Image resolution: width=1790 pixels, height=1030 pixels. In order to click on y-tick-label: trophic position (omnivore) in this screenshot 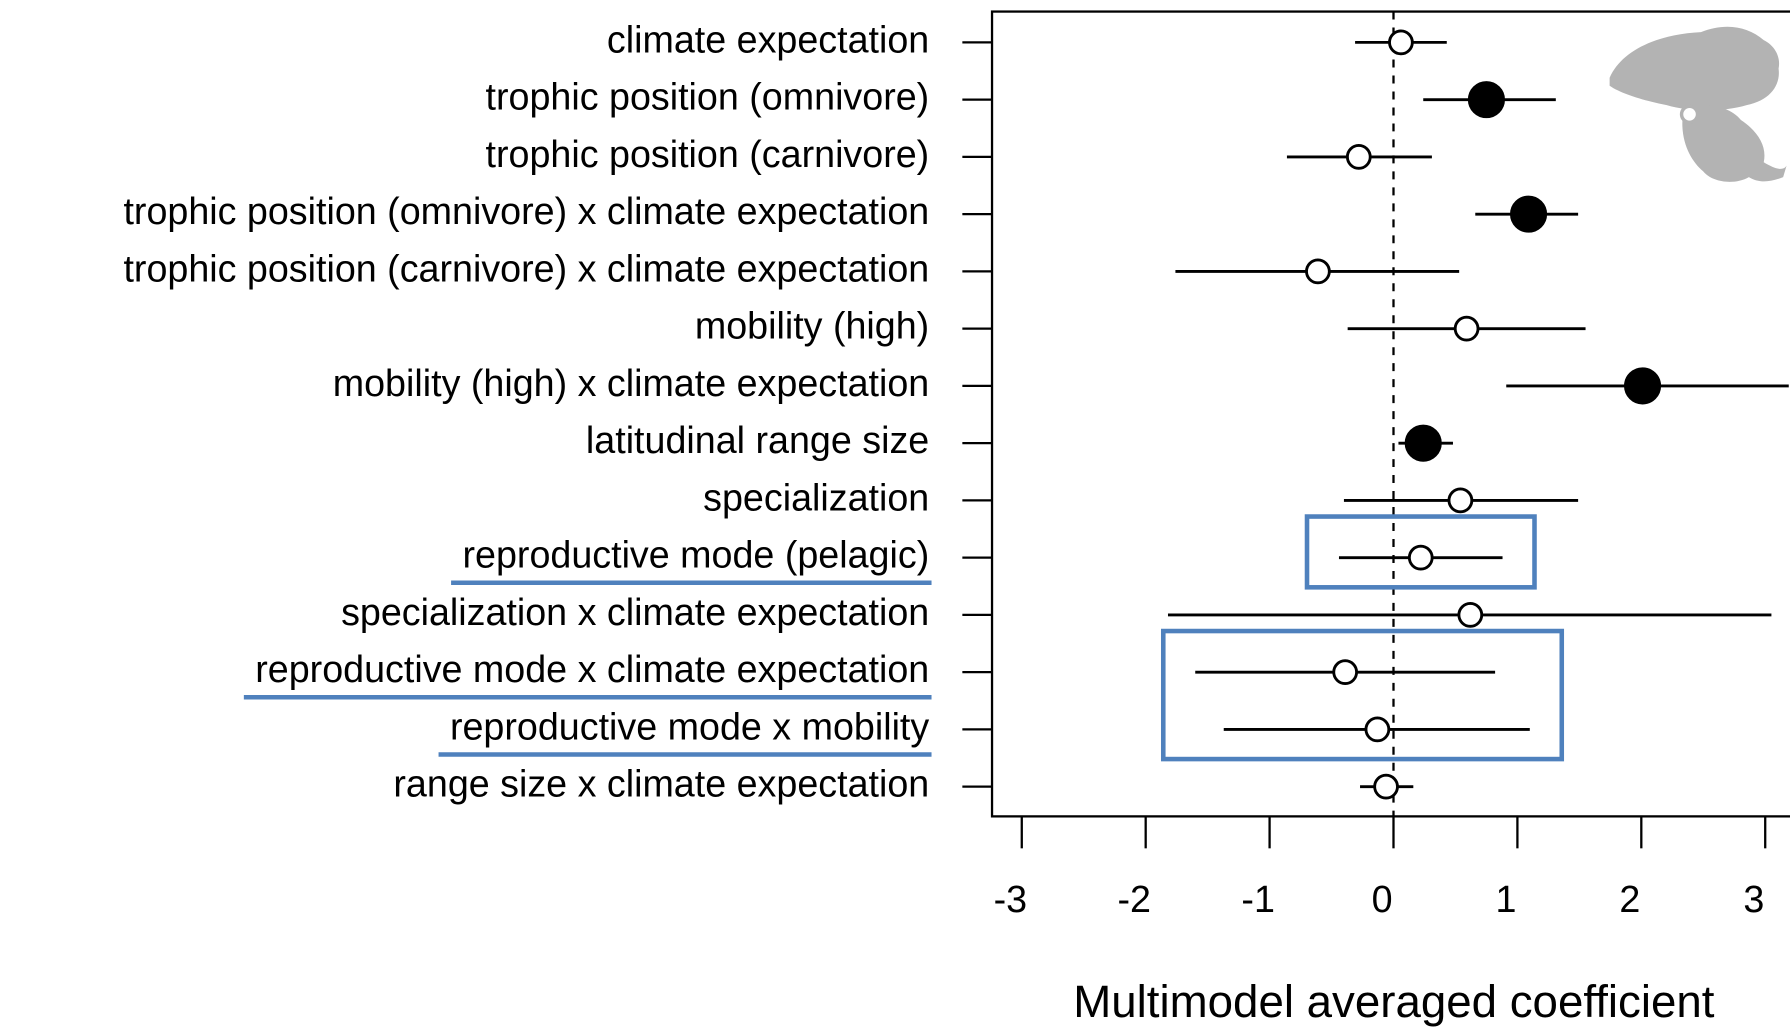, I will do `click(708, 97)`.